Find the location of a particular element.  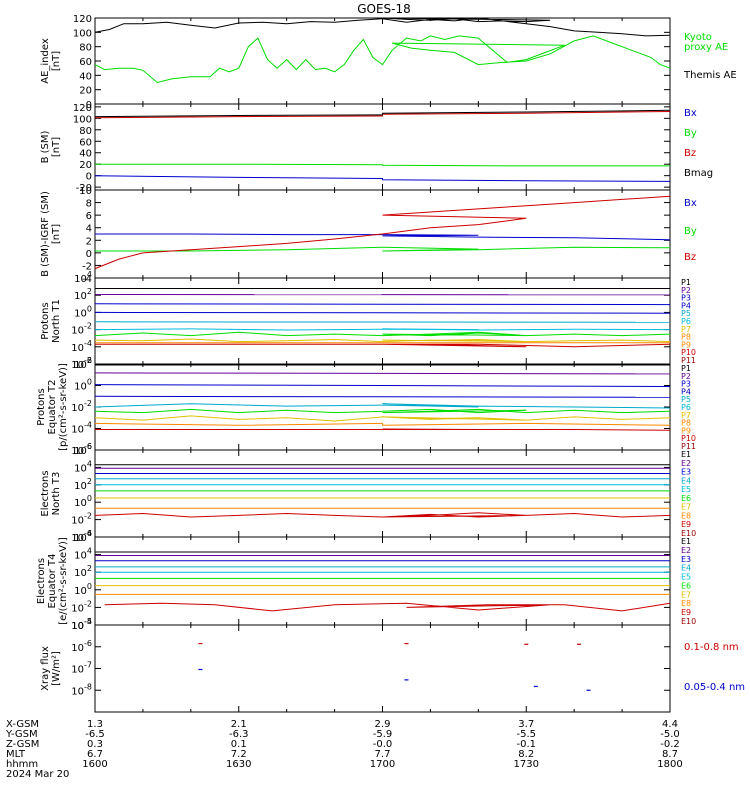

legend-entry: E6 is located at coordinates (686, 585).